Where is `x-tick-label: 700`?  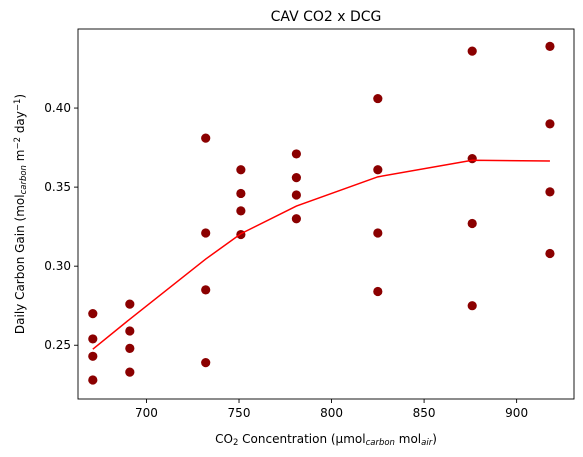 x-tick-label: 700 is located at coordinates (146, 413).